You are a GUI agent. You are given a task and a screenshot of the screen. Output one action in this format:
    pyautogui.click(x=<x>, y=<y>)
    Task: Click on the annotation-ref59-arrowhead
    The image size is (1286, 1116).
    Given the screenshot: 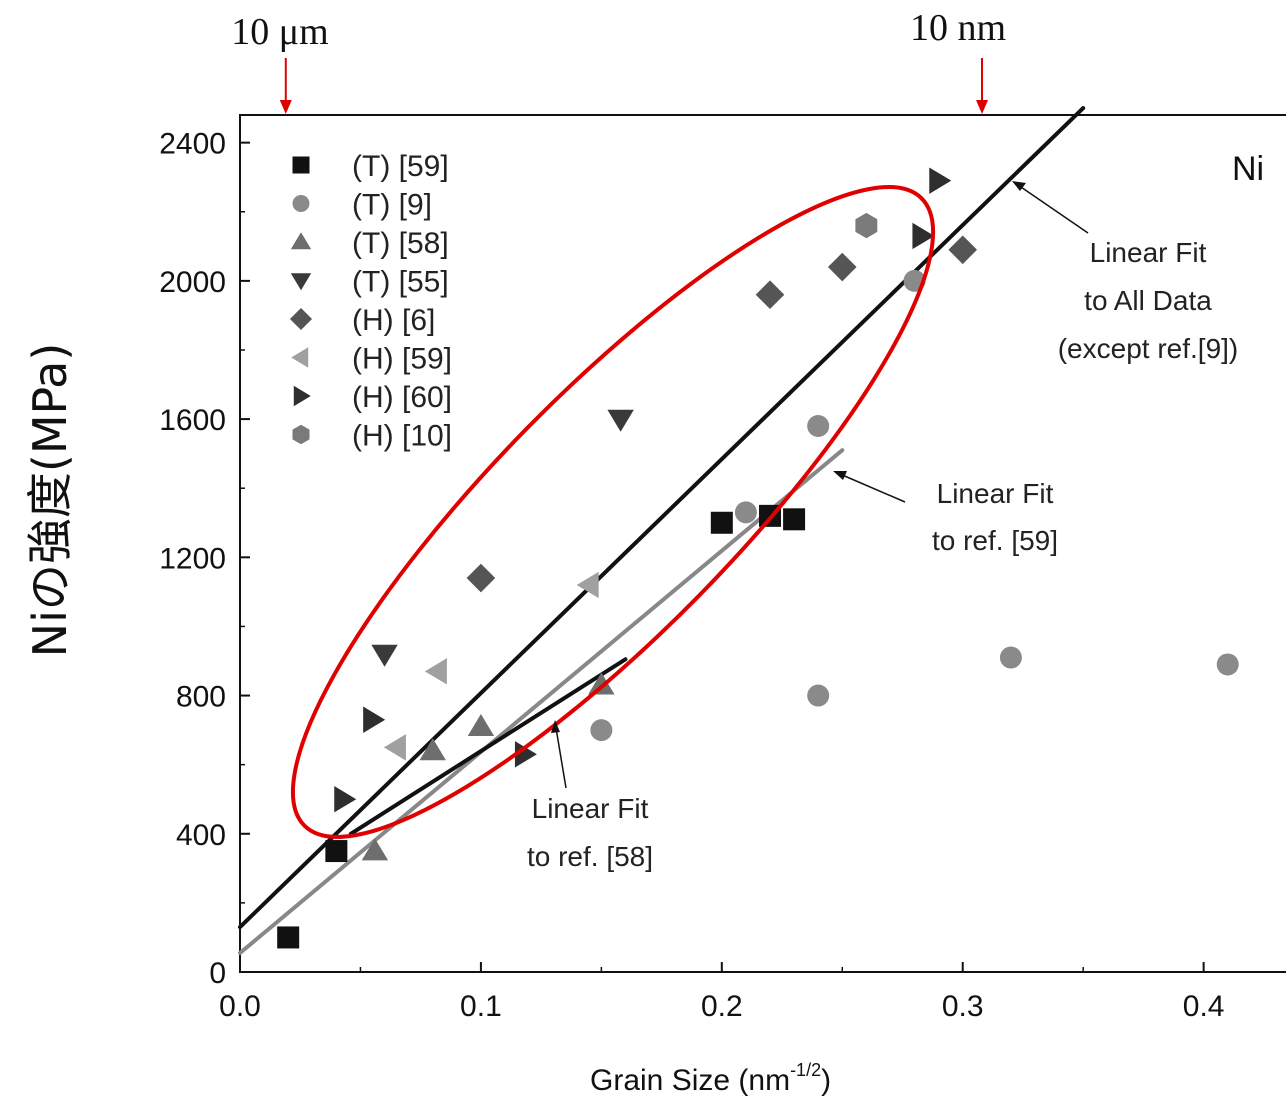 What is the action you would take?
    pyautogui.click(x=840, y=475)
    